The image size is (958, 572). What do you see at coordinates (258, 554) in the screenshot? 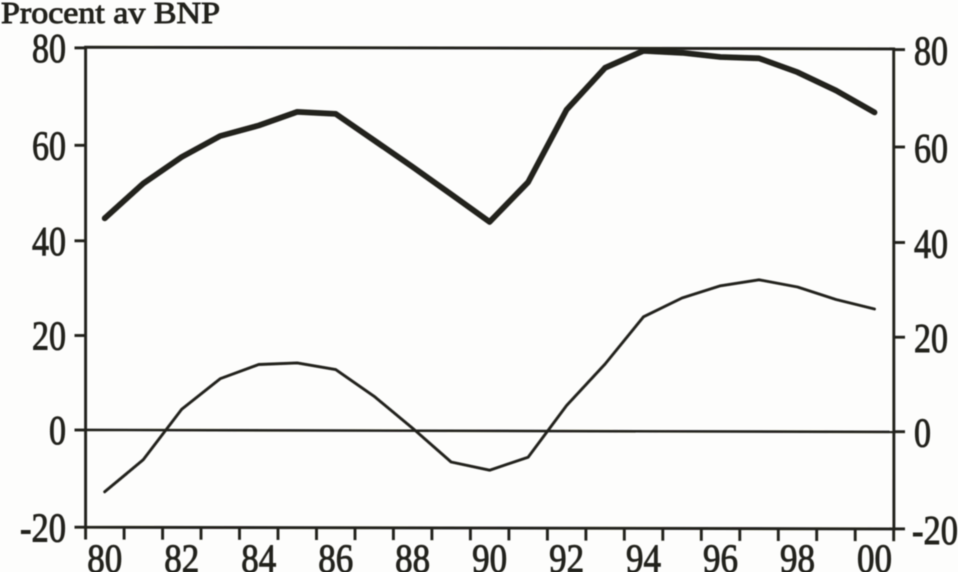
I see `svg-text: 84` at bounding box center [258, 554].